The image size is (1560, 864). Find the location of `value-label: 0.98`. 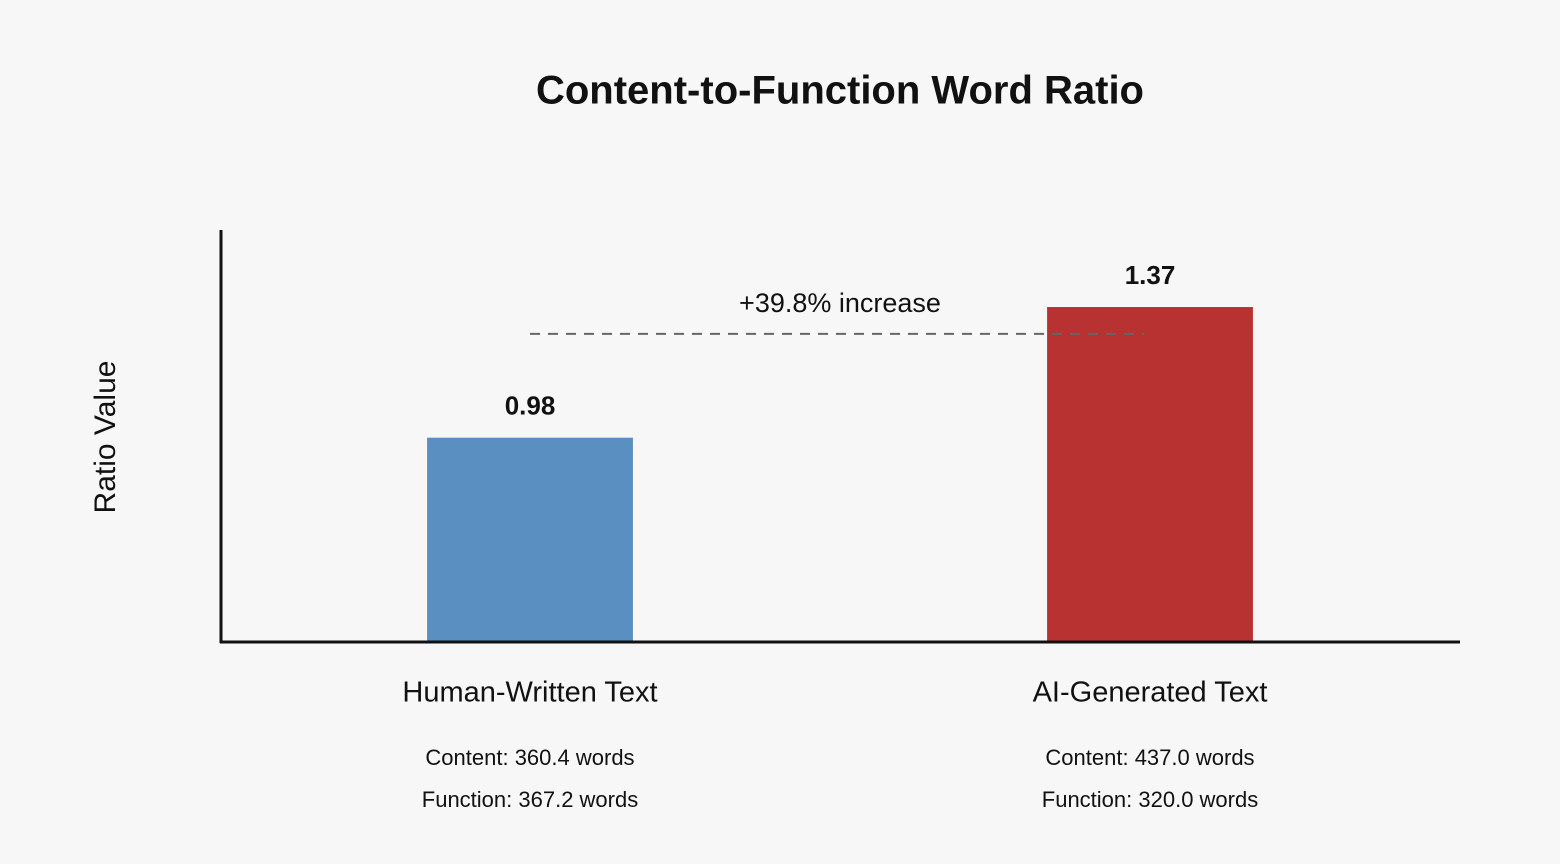

value-label: 0.98 is located at coordinates (530, 406).